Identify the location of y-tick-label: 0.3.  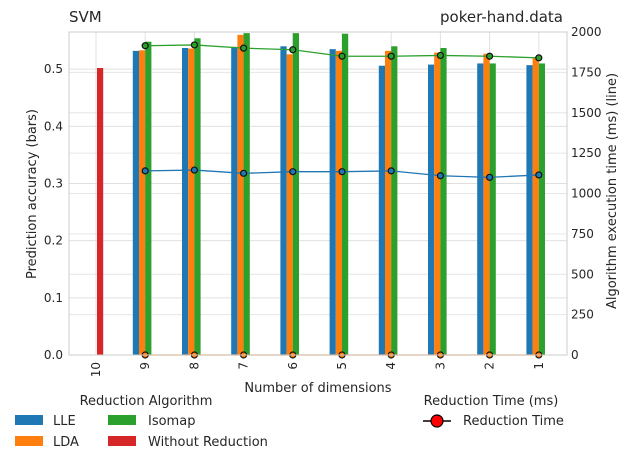
(53, 183).